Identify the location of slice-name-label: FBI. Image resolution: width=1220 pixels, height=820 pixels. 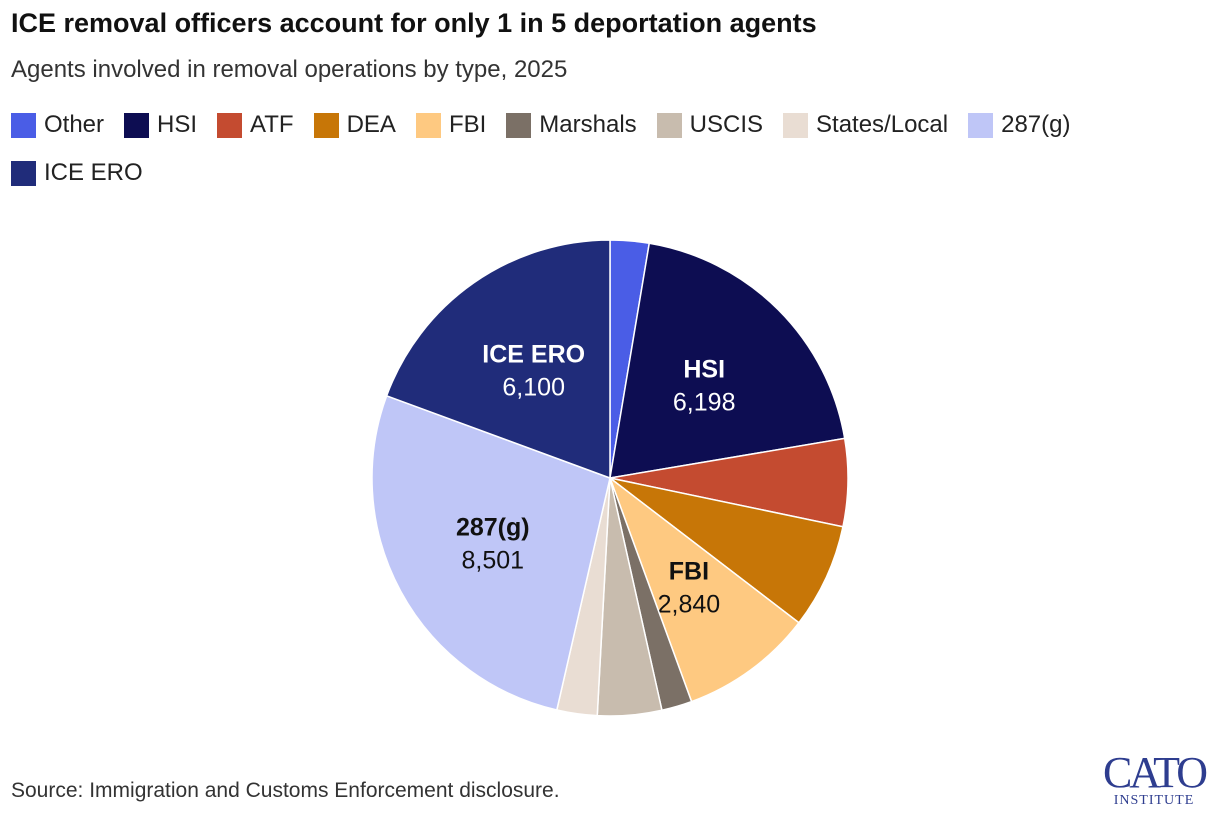
(689, 571).